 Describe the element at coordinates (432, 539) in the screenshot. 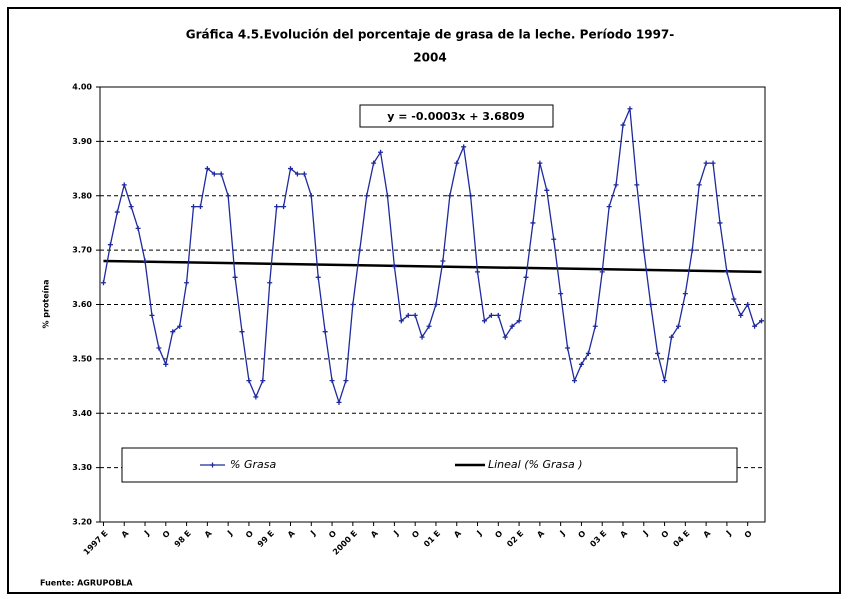

I see `x-tick-label: 01 E` at that location.